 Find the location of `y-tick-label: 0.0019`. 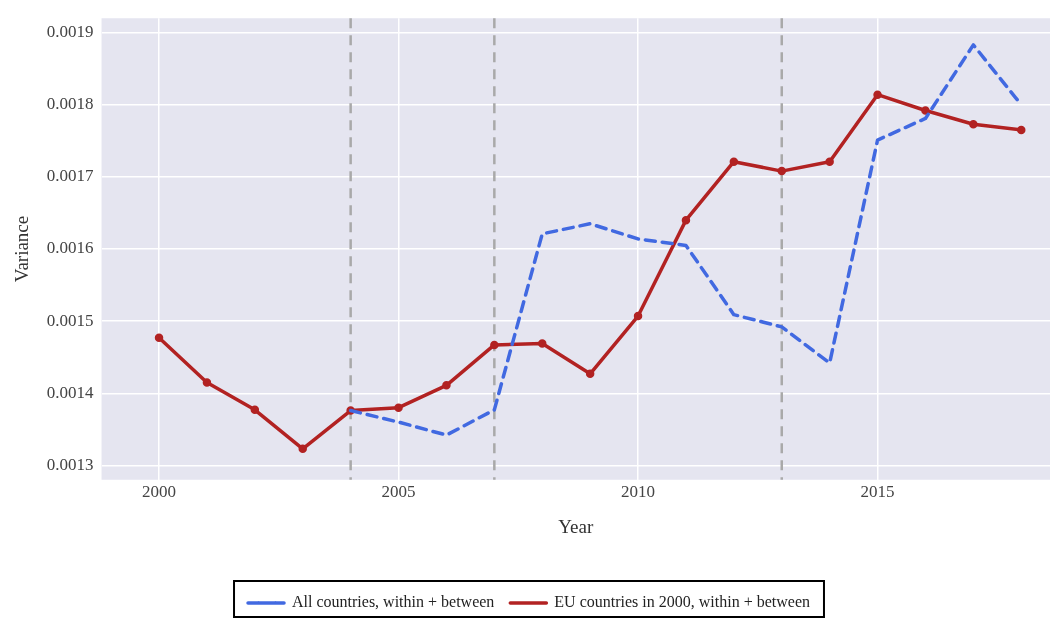

y-tick-label: 0.0019 is located at coordinates (70, 32).